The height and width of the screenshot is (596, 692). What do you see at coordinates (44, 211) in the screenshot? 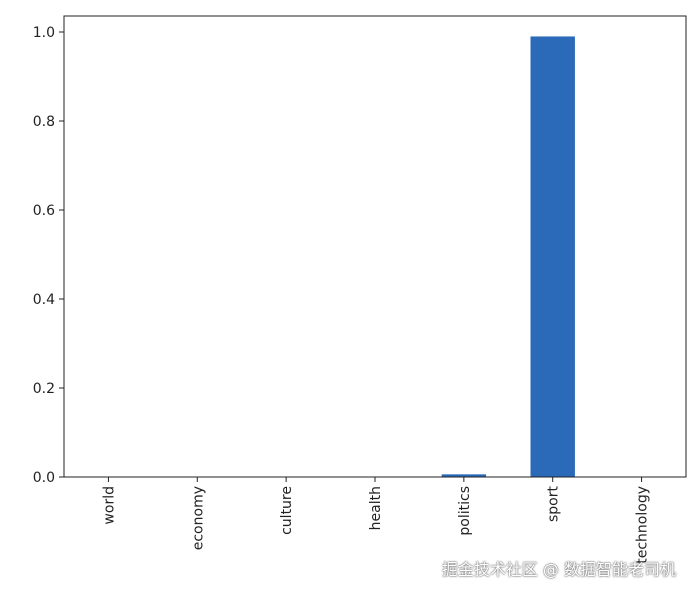
I see `y-tick-label: 0.6` at bounding box center [44, 211].